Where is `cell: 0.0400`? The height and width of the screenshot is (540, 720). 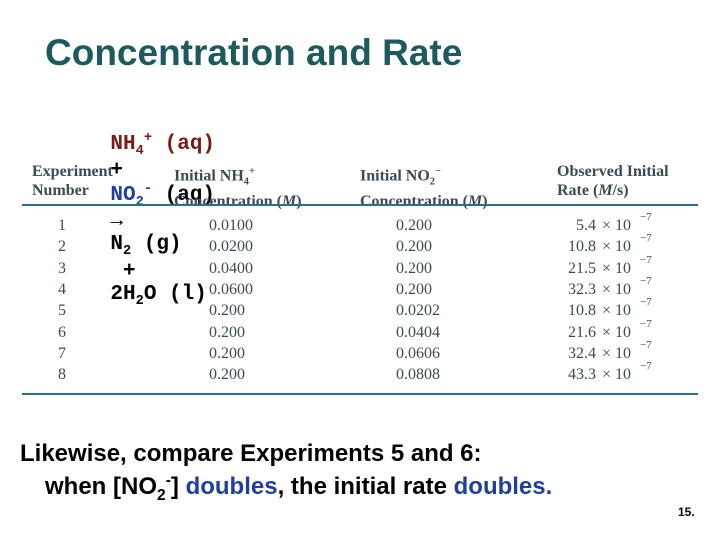
cell: 0.0400 is located at coordinates (231, 268).